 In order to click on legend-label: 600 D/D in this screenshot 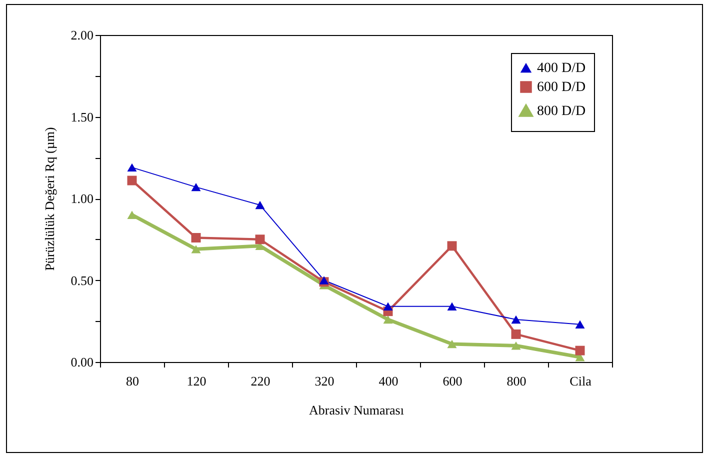, I will do `click(561, 87)`.